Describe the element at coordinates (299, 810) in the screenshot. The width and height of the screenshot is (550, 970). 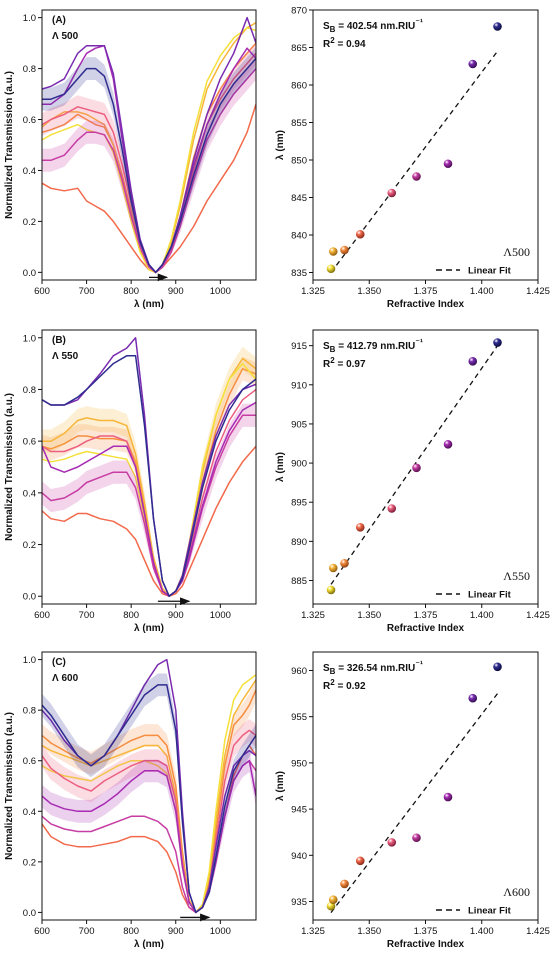
I see `y-tick-label: 945` at that location.